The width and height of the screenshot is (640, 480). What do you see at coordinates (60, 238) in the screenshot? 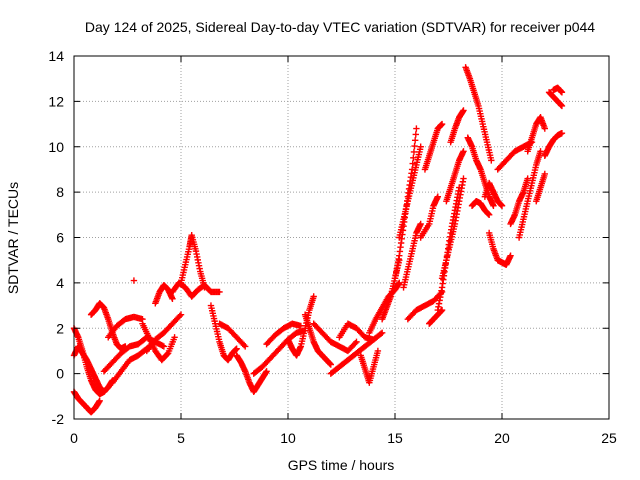
I see `y-tick-label: 6` at bounding box center [60, 238].